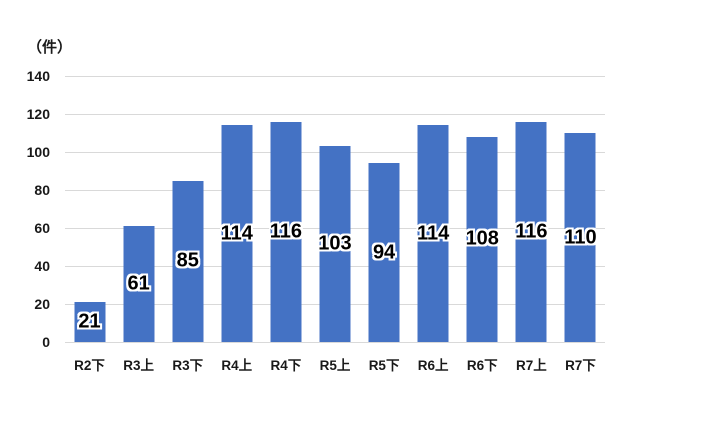  I want to click on x-tick-label-R7上: R7上, so click(531, 365).